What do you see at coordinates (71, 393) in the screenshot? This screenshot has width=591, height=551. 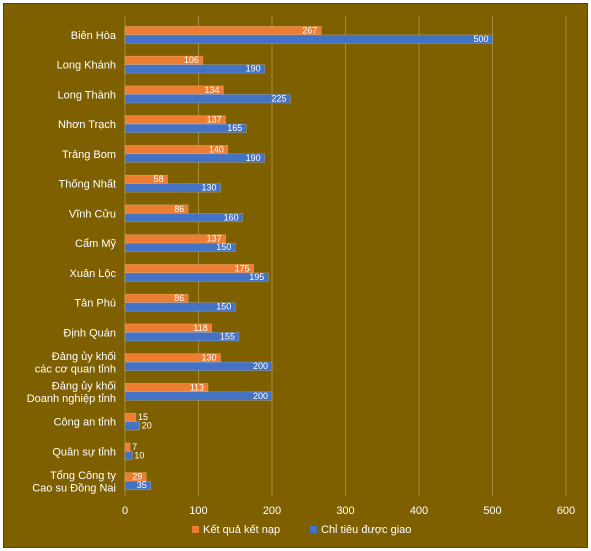 I see `category-label: Đảng ủy khối Doanh nghiệp tỉnh` at bounding box center [71, 393].